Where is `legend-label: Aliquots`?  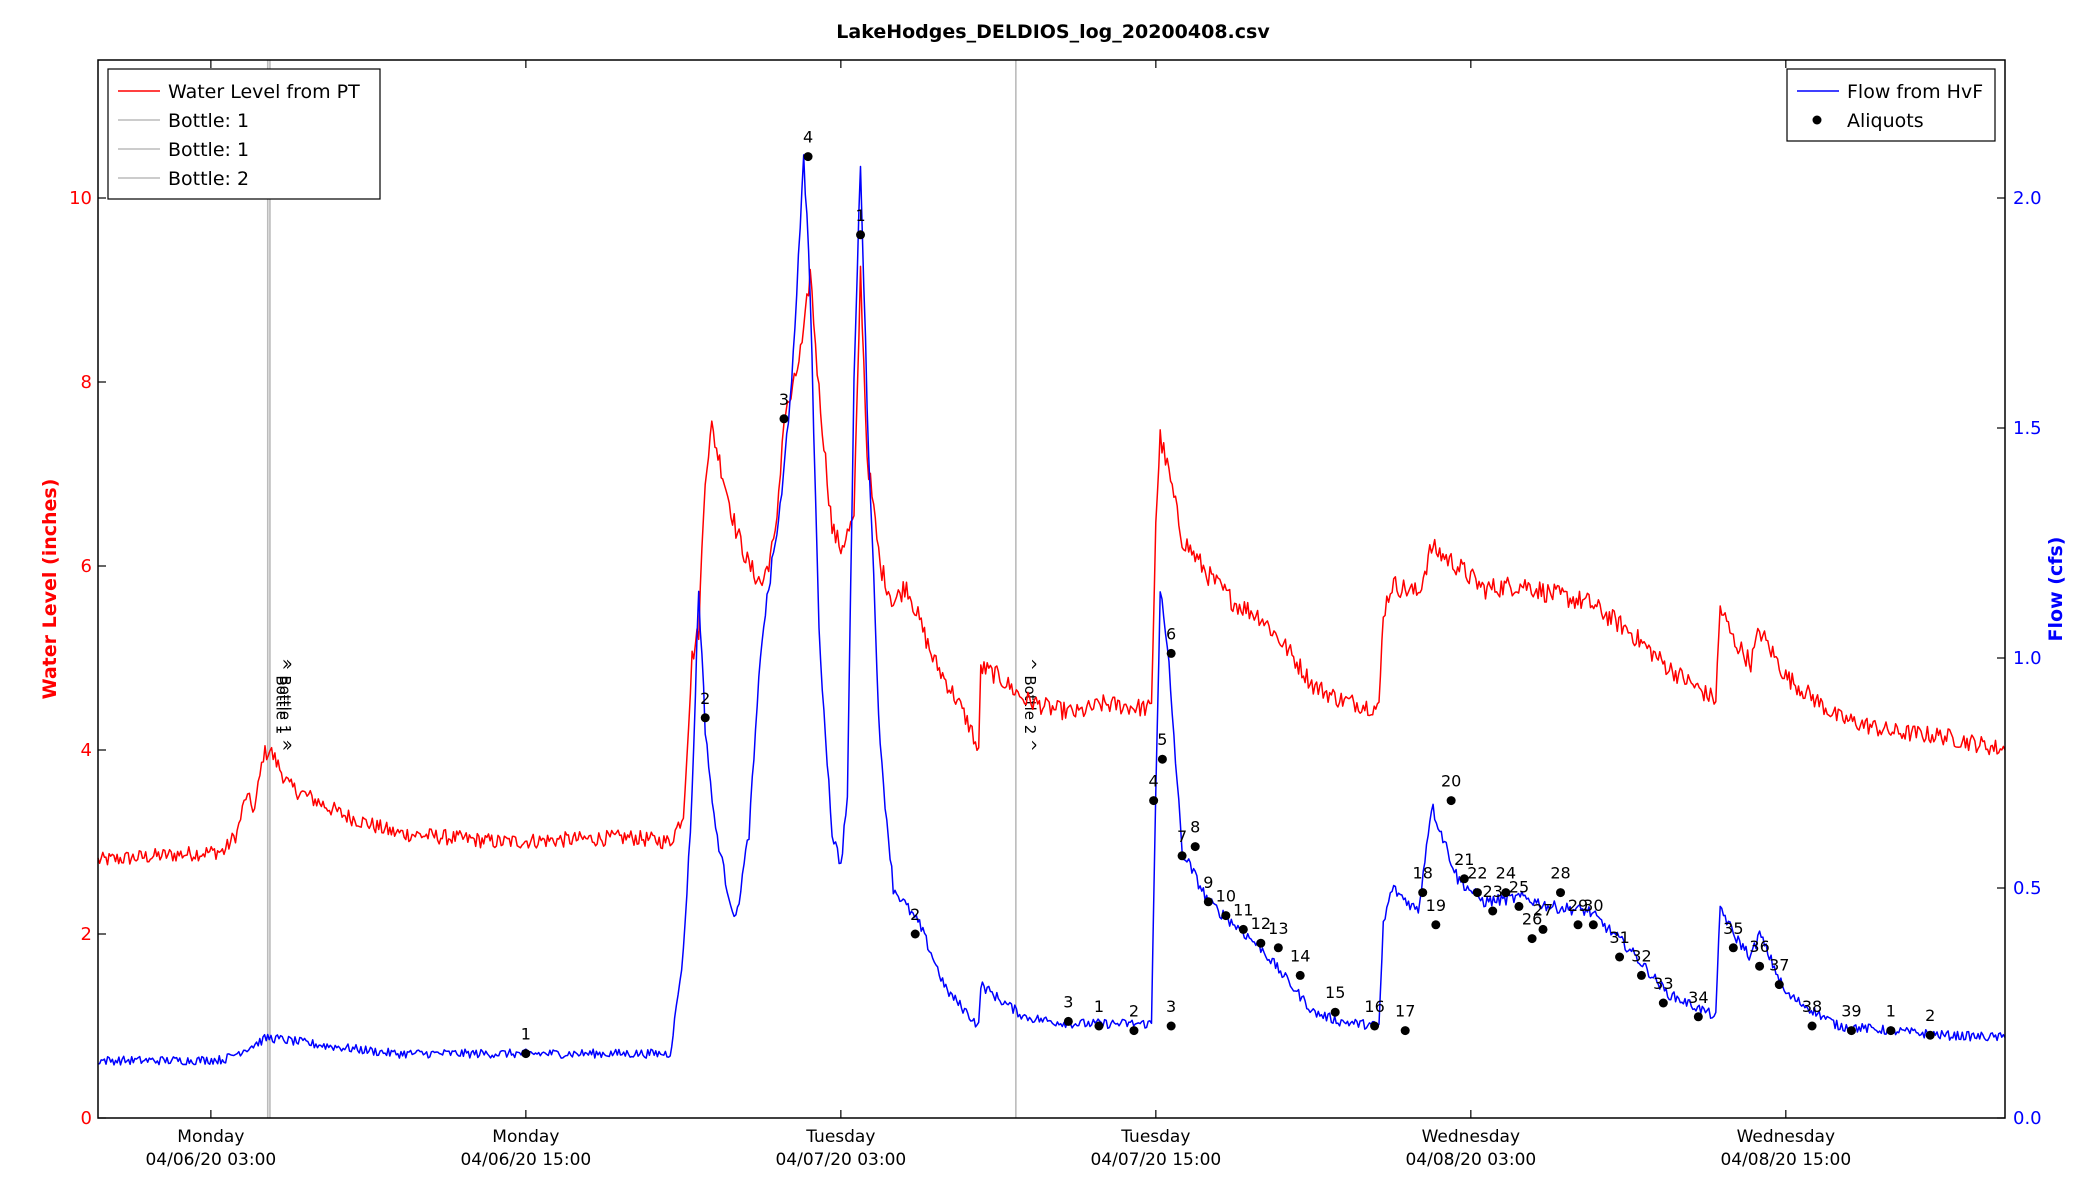 legend-label: Aliquots is located at coordinates (1885, 121).